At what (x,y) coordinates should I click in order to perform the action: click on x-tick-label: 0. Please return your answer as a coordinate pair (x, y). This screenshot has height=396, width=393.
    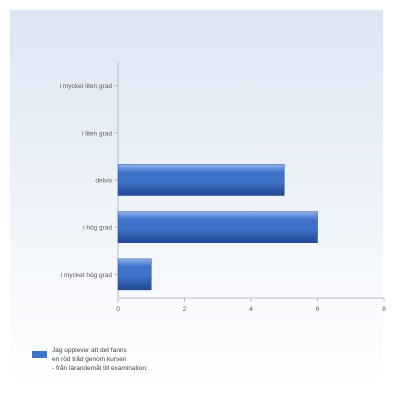
    Looking at the image, I should click on (118, 309).